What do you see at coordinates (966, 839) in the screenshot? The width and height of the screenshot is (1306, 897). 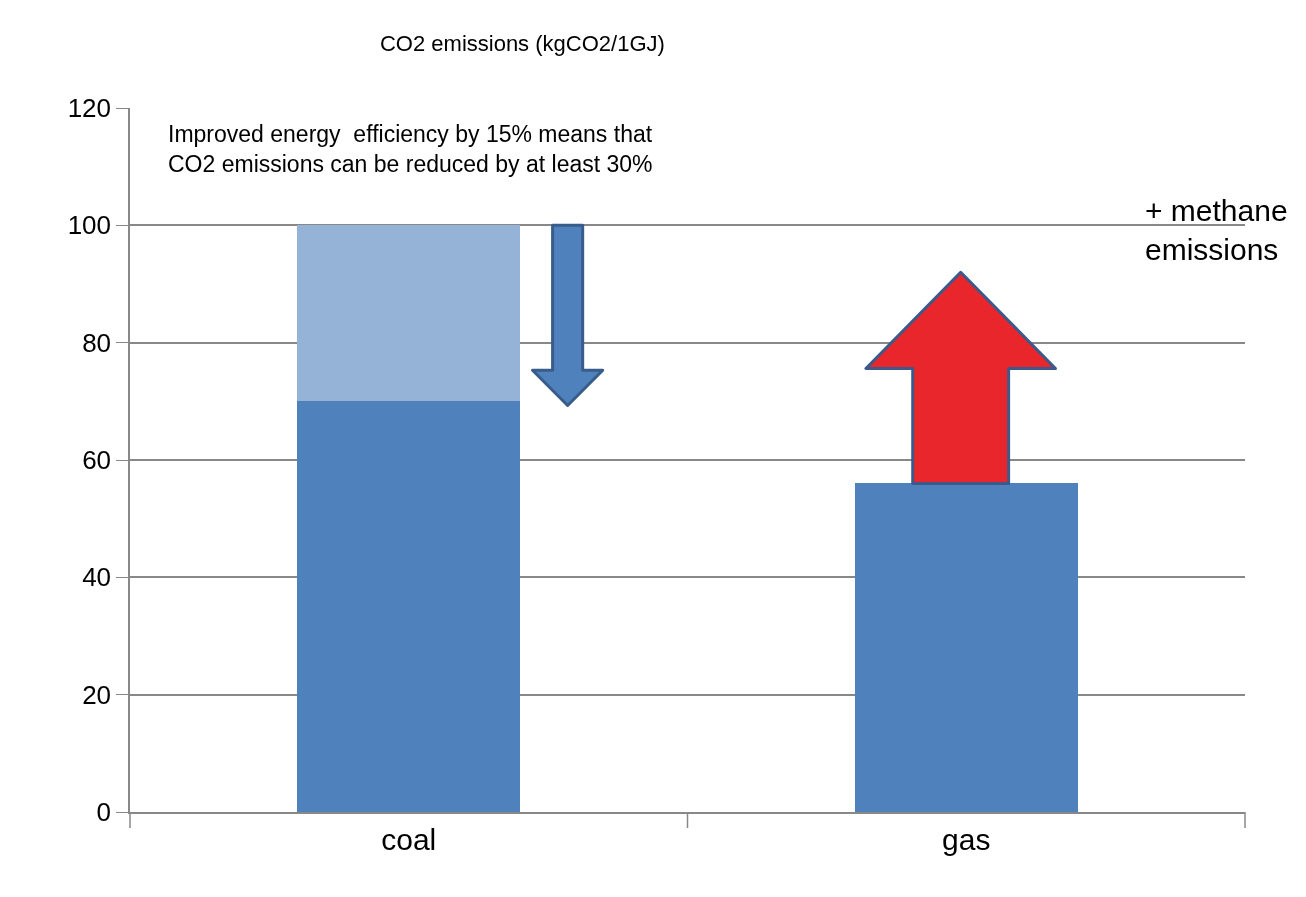 I see `x-tick-label: gas` at bounding box center [966, 839].